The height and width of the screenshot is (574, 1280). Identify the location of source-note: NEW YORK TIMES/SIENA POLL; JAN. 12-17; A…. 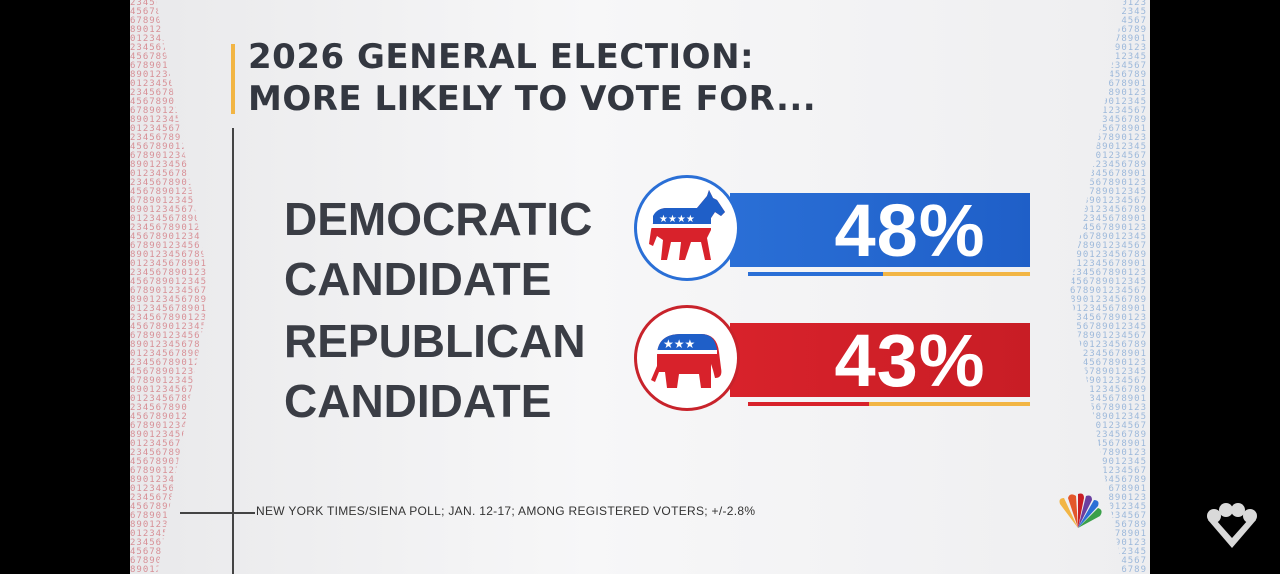
(506, 511).